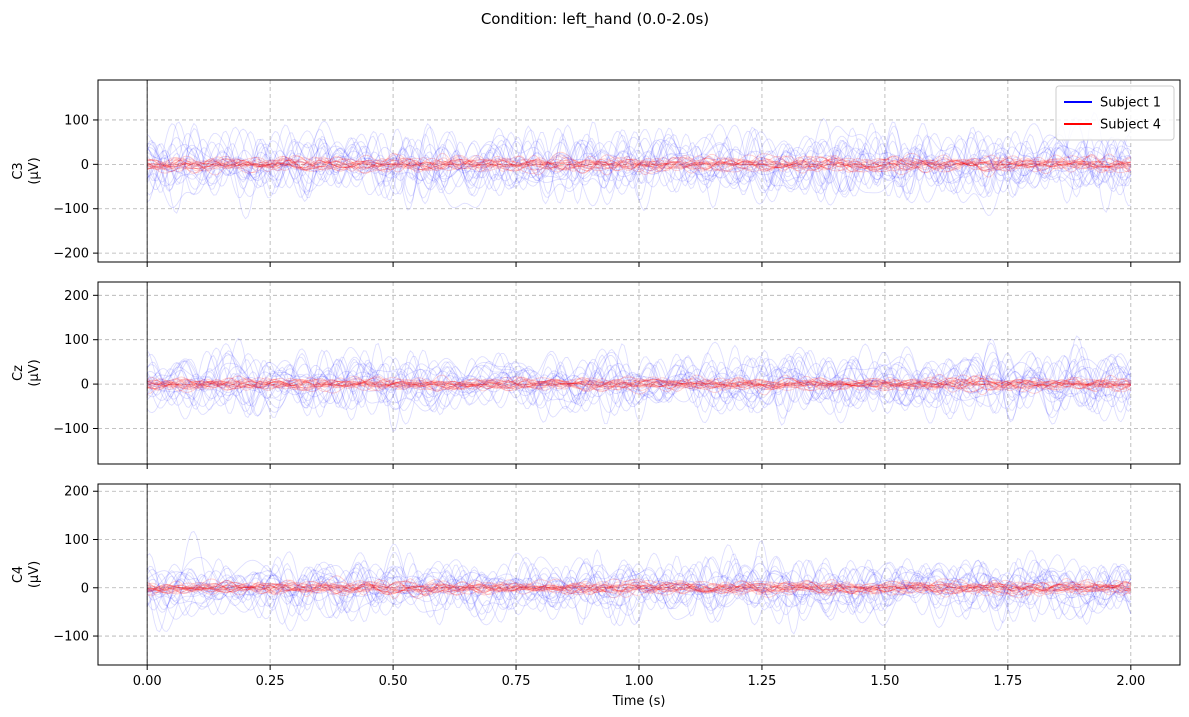 The height and width of the screenshot is (717, 1189). I want to click on y-tick-label: 100, so click(76, 540).